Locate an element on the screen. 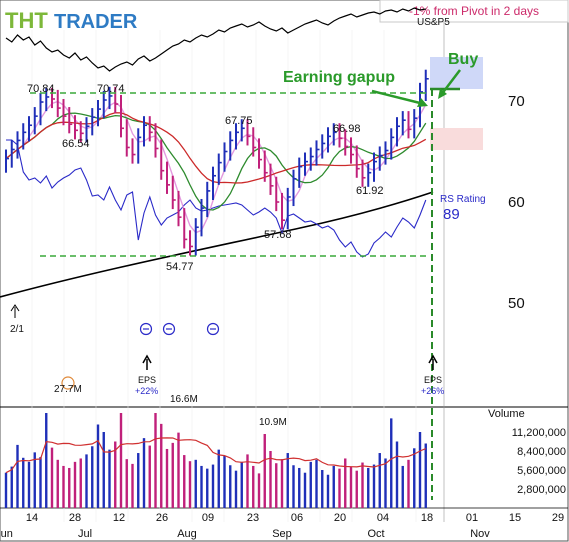  split-label: 2/1 is located at coordinates (17, 329).